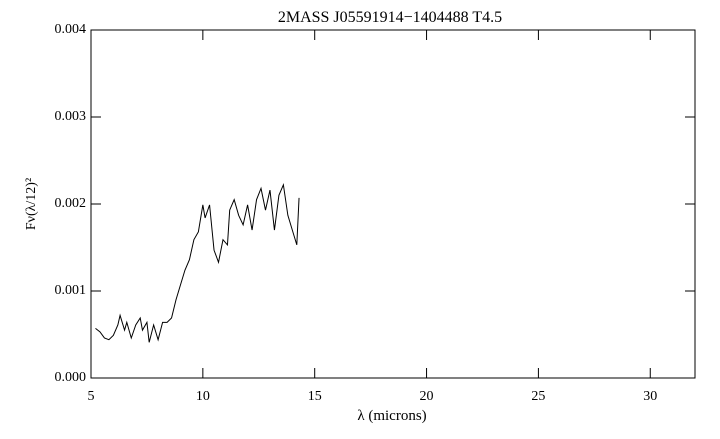  Describe the element at coordinates (71, 116) in the screenshot. I see `y-tick-label: 0.003` at that location.